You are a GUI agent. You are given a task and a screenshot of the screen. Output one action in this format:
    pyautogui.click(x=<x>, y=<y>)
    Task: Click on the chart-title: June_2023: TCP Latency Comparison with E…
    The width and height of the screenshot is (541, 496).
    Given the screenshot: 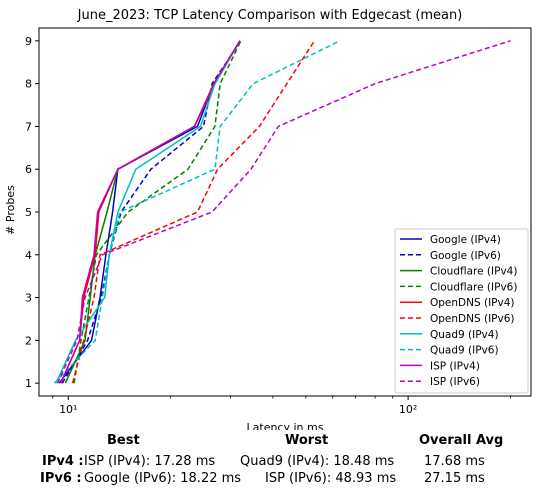 What is the action you would take?
    pyautogui.click(x=270, y=15)
    